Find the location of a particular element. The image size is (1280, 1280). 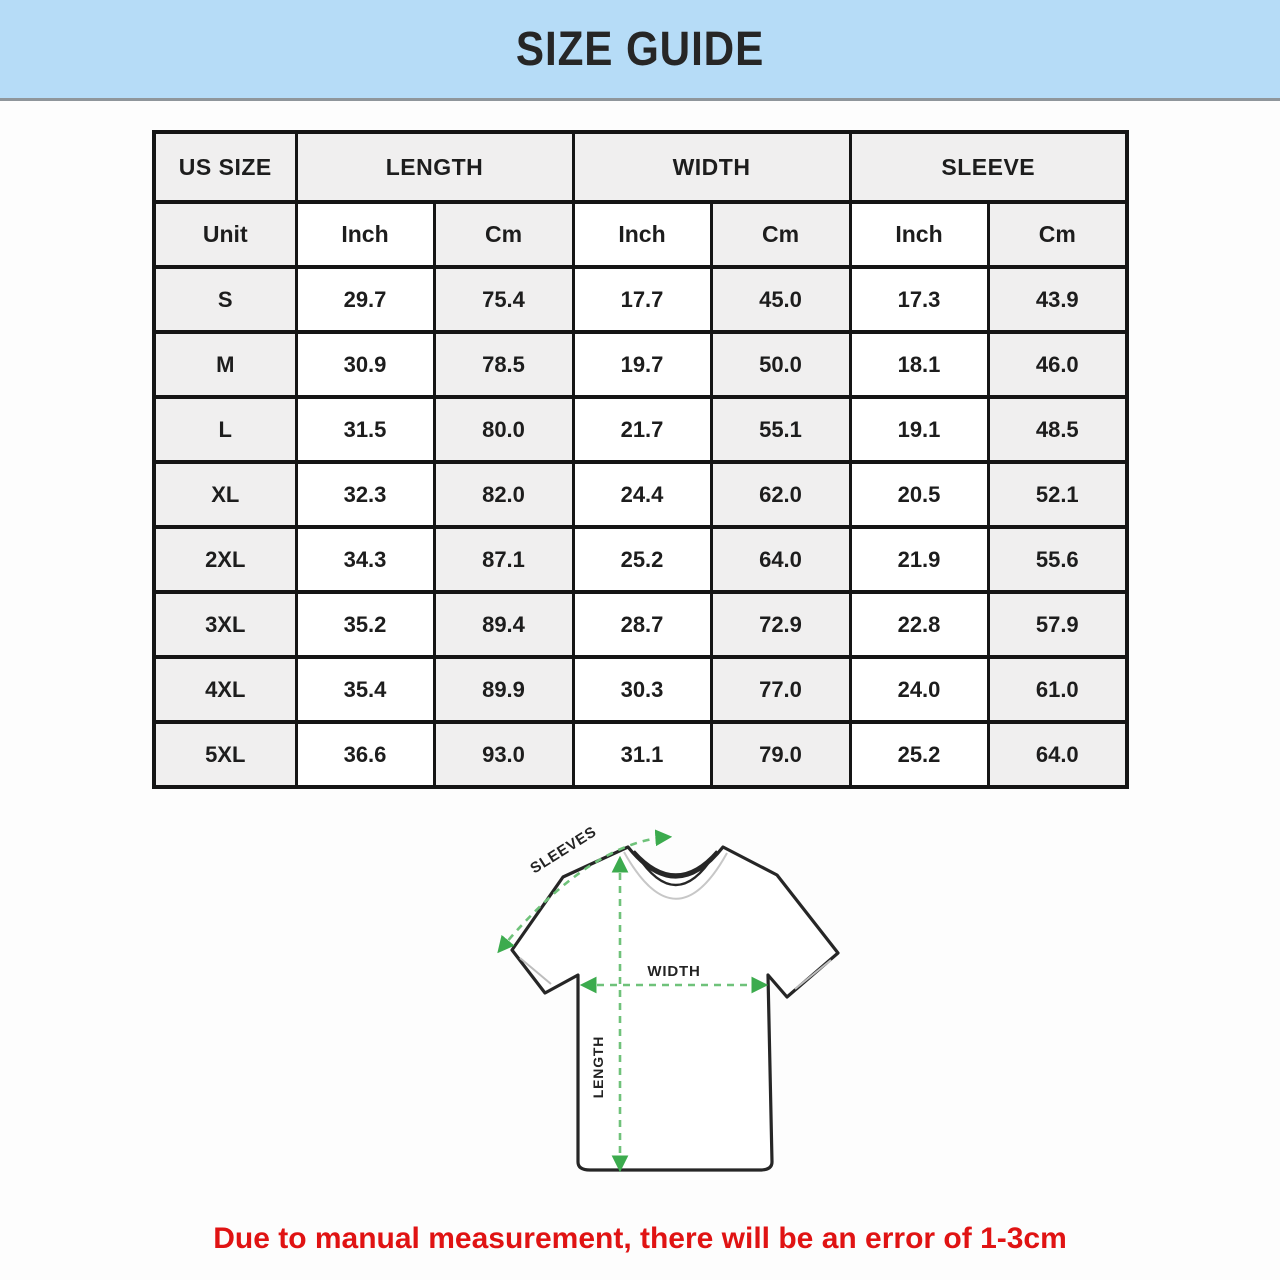

measurement-cell: 31.1 is located at coordinates (642, 754).